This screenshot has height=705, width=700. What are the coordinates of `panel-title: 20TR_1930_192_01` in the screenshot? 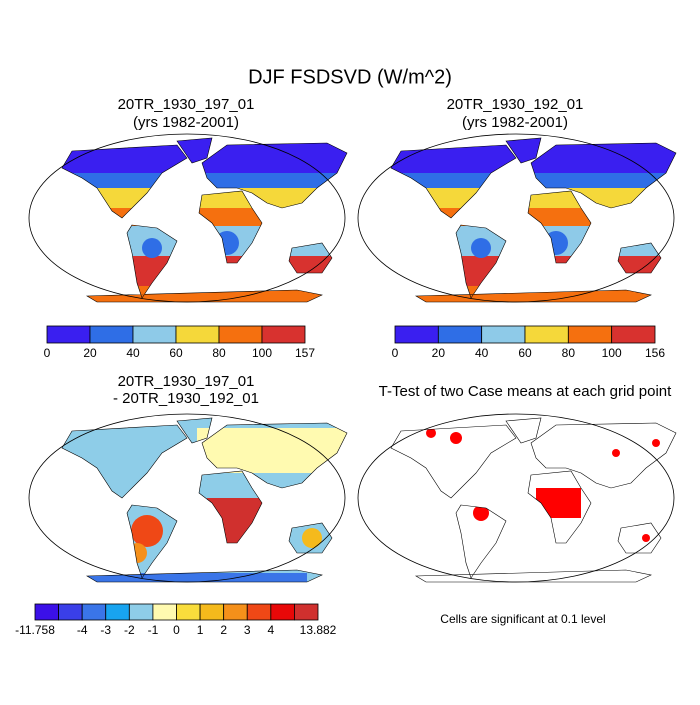 It's located at (515, 104).